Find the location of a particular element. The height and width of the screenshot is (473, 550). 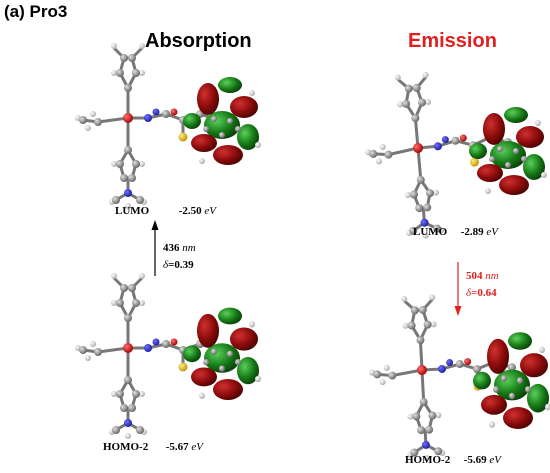

delta-value: =0.39 is located at coordinates (181, 265).